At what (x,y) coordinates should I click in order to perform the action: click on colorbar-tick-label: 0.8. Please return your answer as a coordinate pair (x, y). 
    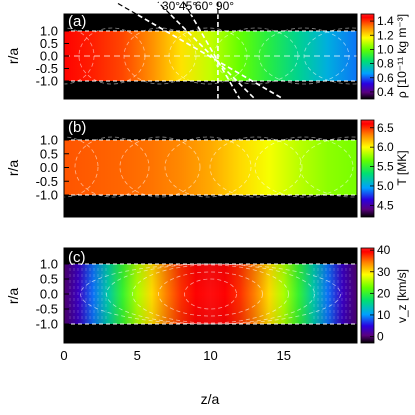
    Looking at the image, I should click on (385, 64).